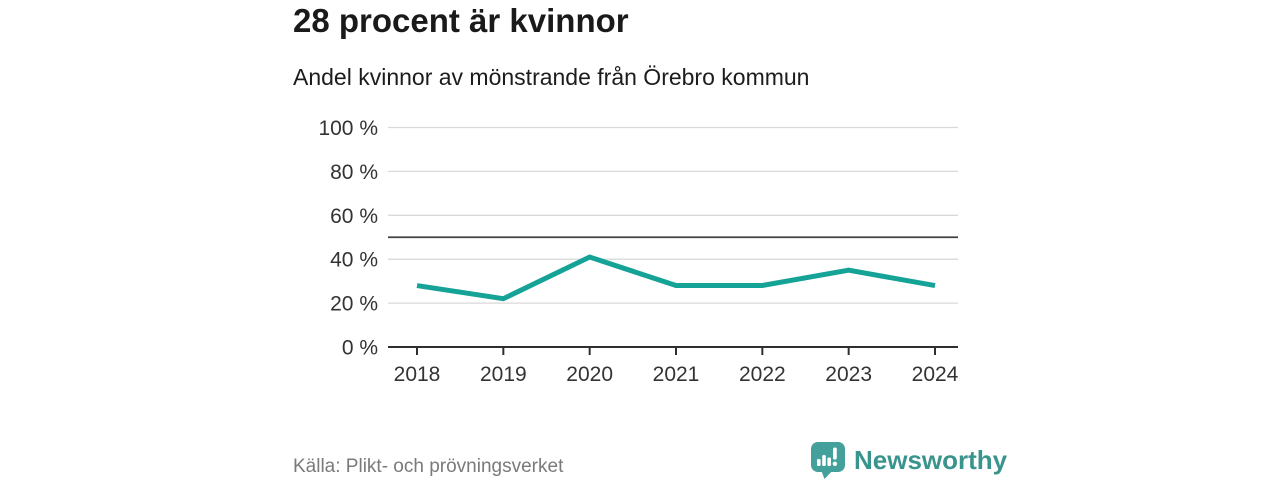  What do you see at coordinates (461, 20) in the screenshot?
I see `chart-title: 28 procent är kvinnor` at bounding box center [461, 20].